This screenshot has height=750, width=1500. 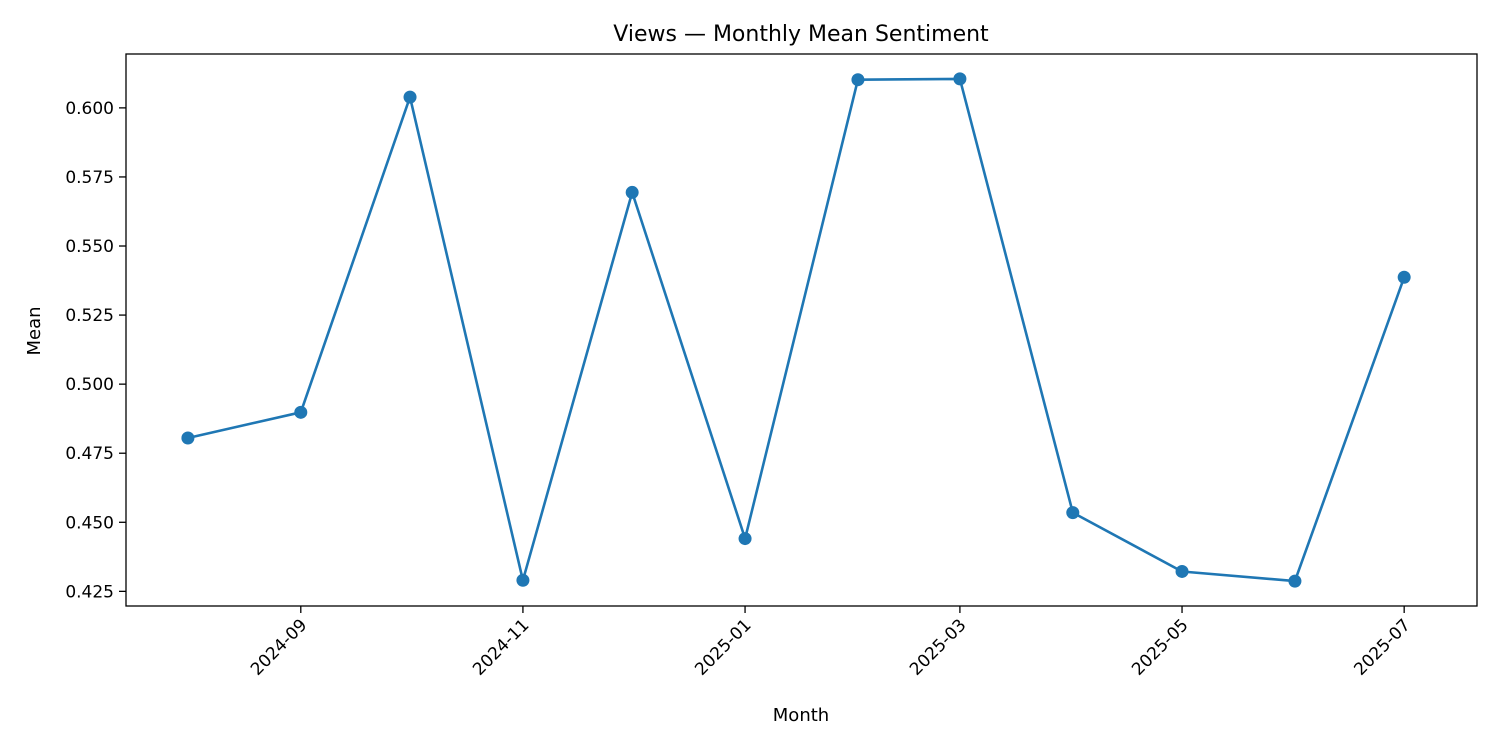 I want to click on y-axis-label: Mean, so click(x=34, y=330).